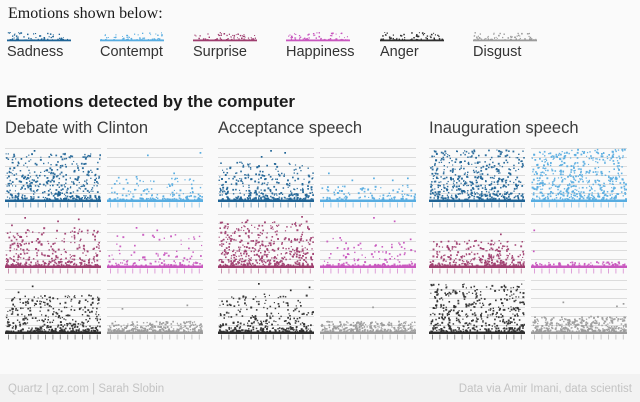 The image size is (640, 402). I want to click on footer-source: Data via Amir Imani, data scientist, so click(545, 389).